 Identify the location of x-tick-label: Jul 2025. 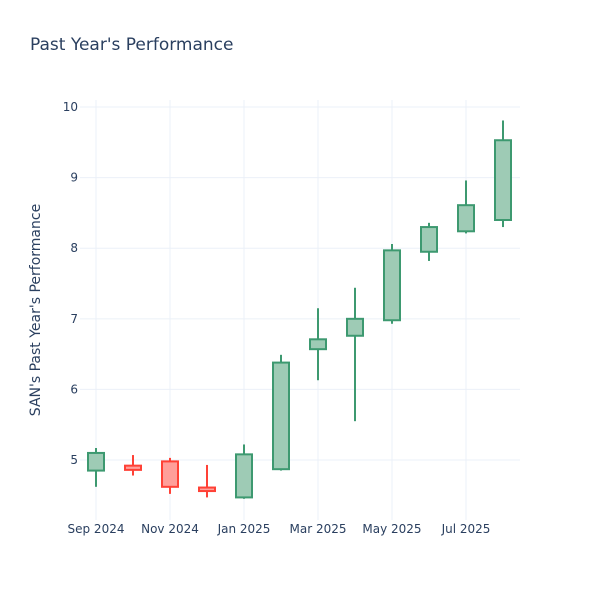
(466, 529).